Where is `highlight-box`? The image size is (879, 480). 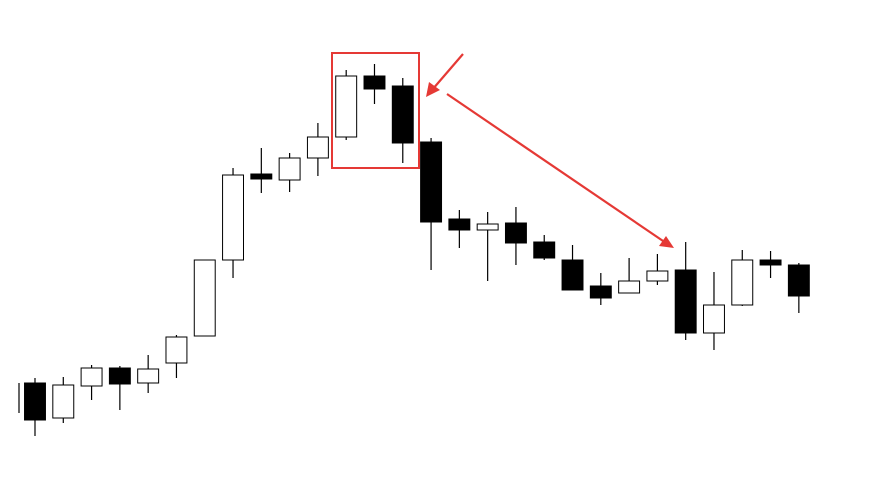
highlight-box is located at coordinates (375, 110).